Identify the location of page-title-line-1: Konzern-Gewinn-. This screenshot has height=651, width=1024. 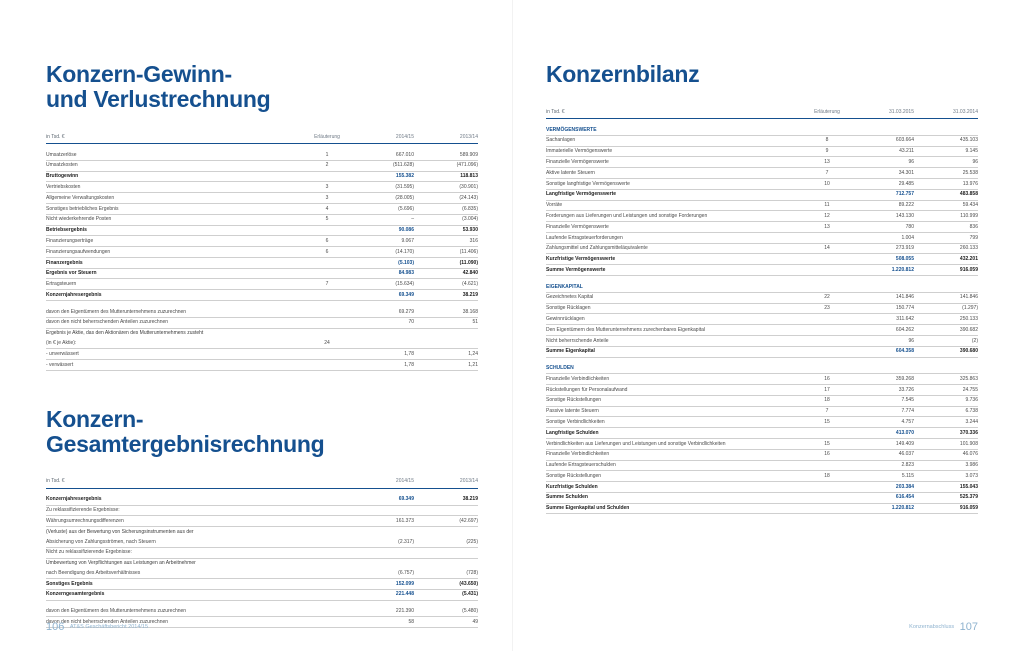
(139, 74).